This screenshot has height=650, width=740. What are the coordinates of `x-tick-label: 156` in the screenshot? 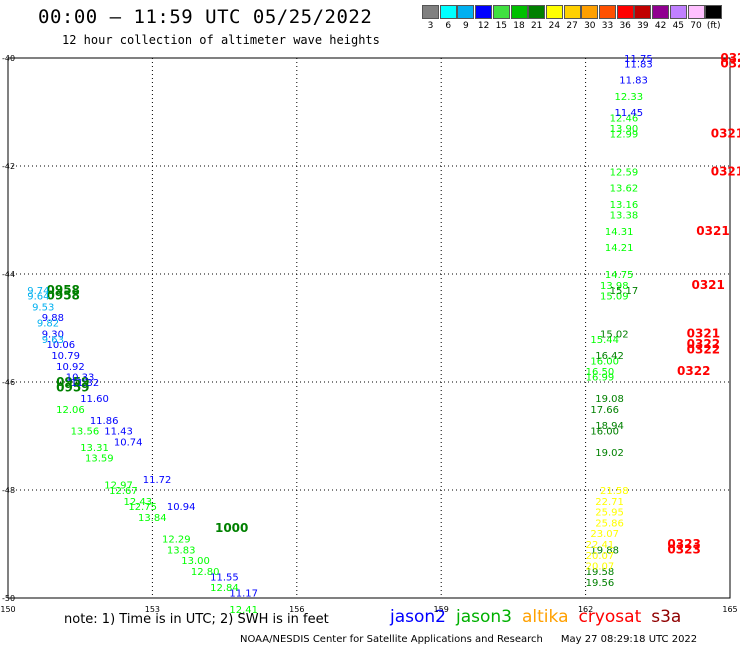 It's located at (296, 609).